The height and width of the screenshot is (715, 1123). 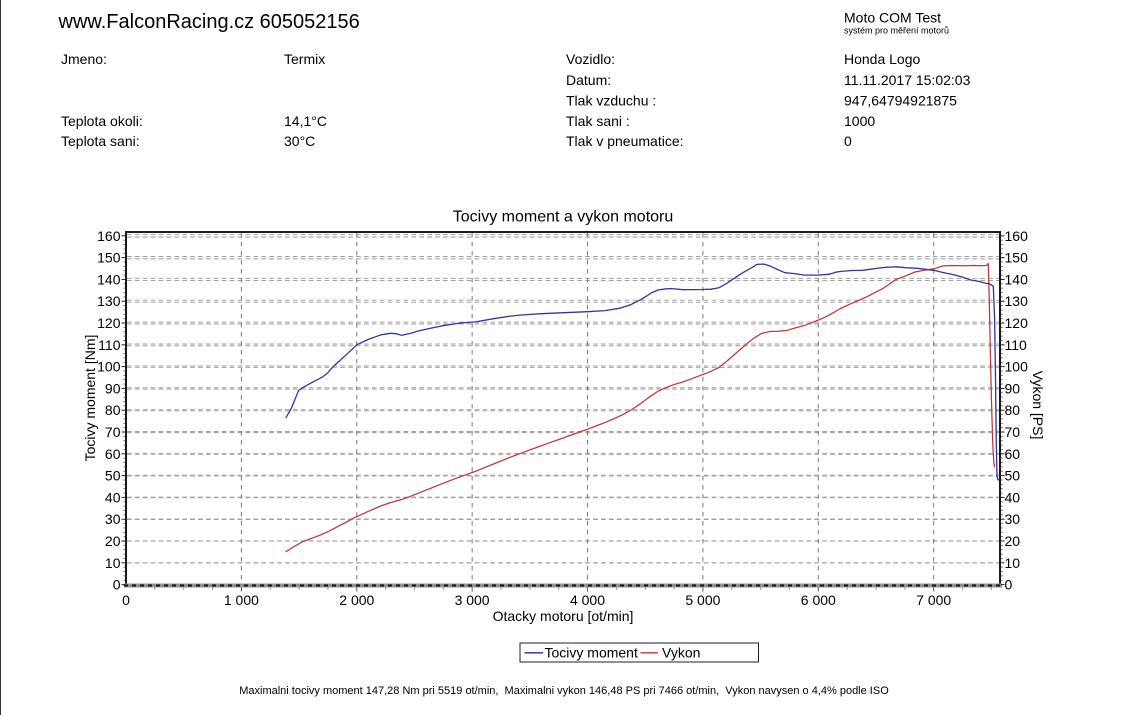 What do you see at coordinates (588, 80) in the screenshot?
I see `svg-text: Datum:` at bounding box center [588, 80].